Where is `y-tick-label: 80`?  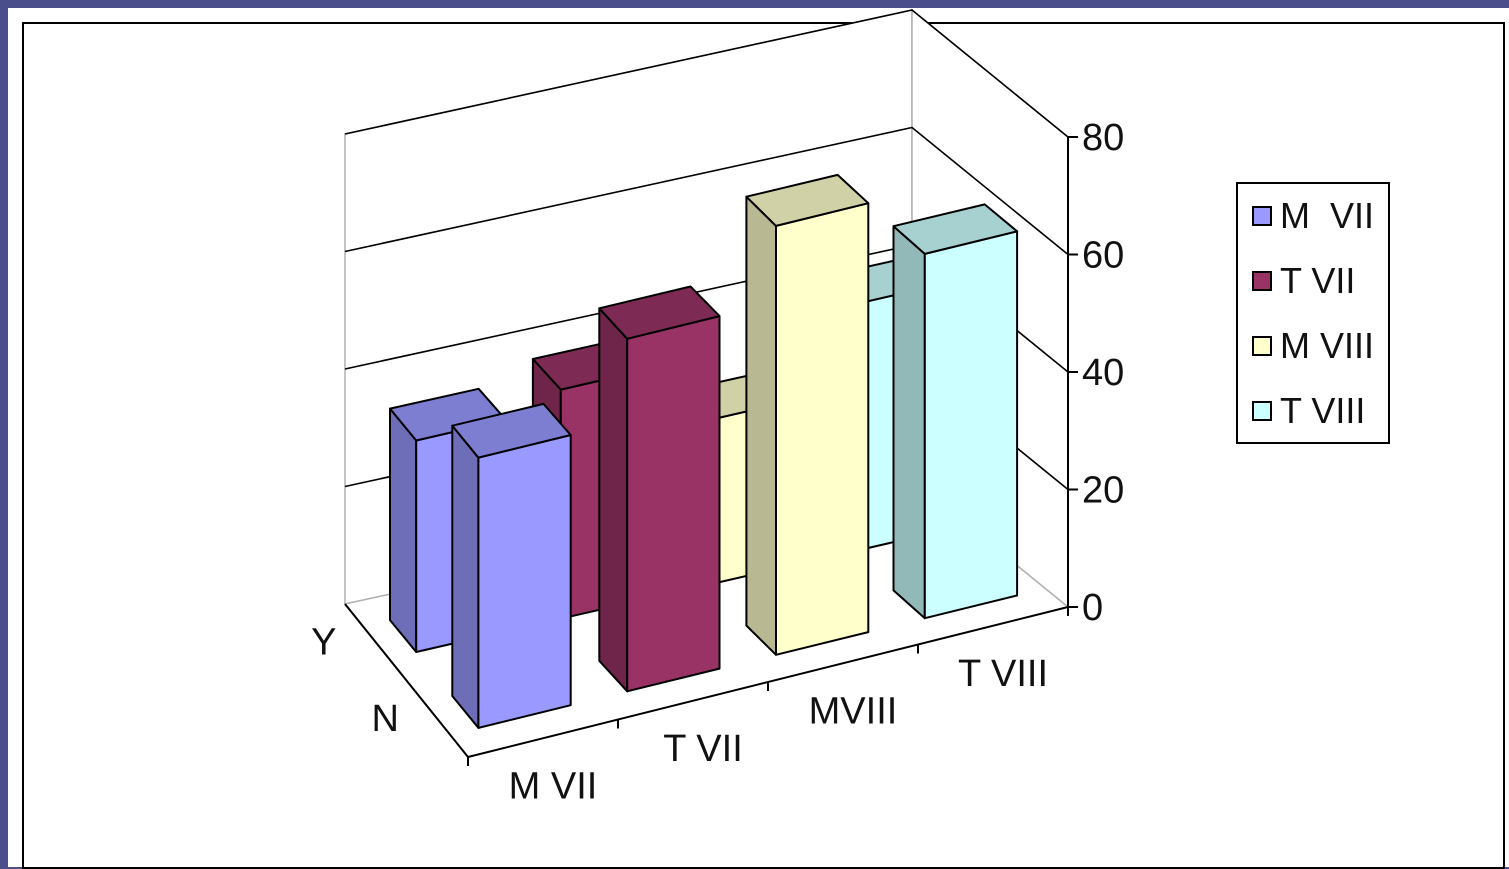 y-tick-label: 80 is located at coordinates (1103, 138).